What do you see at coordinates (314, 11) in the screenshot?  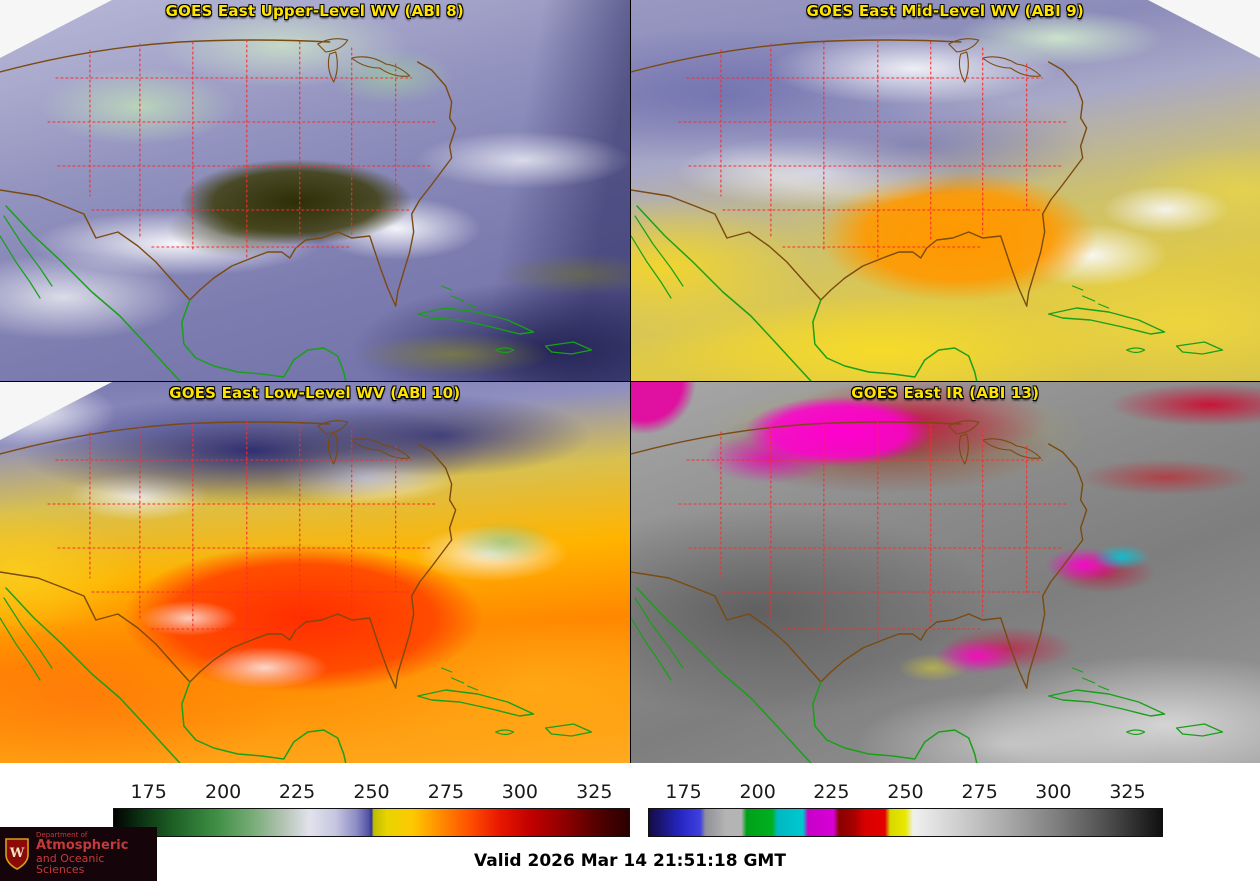 I see `panel-title-abi8: GOES East Upper-Level WV (ABI 8)` at bounding box center [314, 11].